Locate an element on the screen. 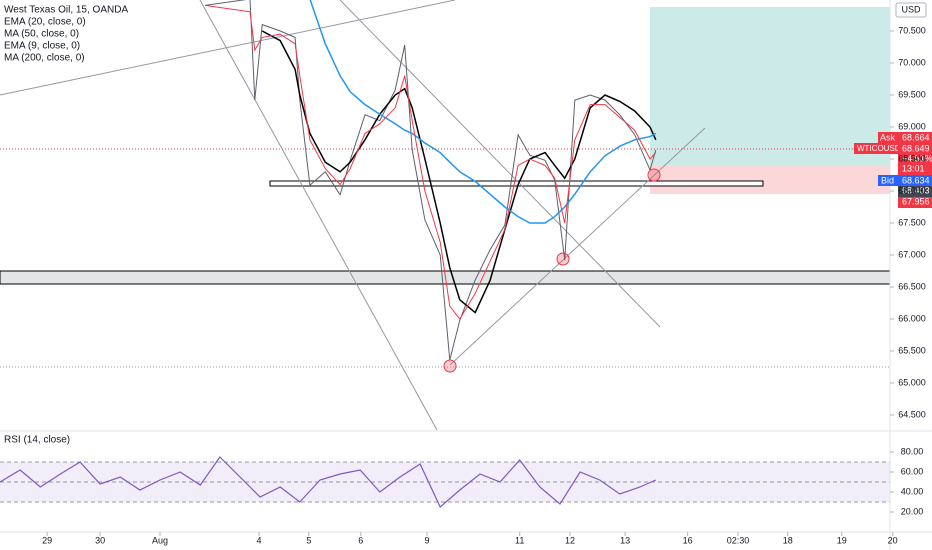 The height and width of the screenshot is (550, 932). bid-label: Bid is located at coordinates (887, 180).